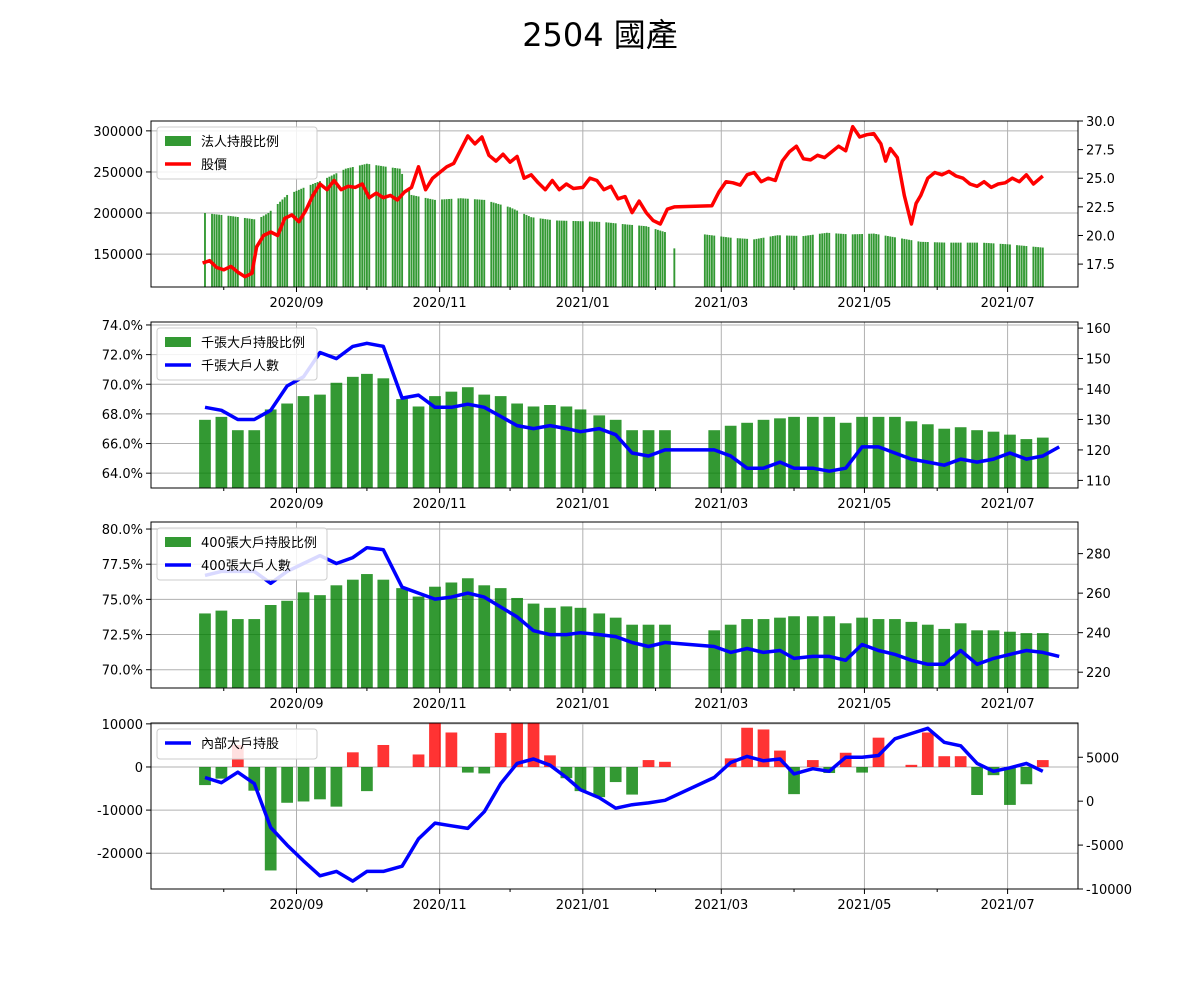 The width and height of the screenshot is (1200, 1000). What do you see at coordinates (721, 504) in the screenshot?
I see `x-tick-label: 2021/03` at bounding box center [721, 504].